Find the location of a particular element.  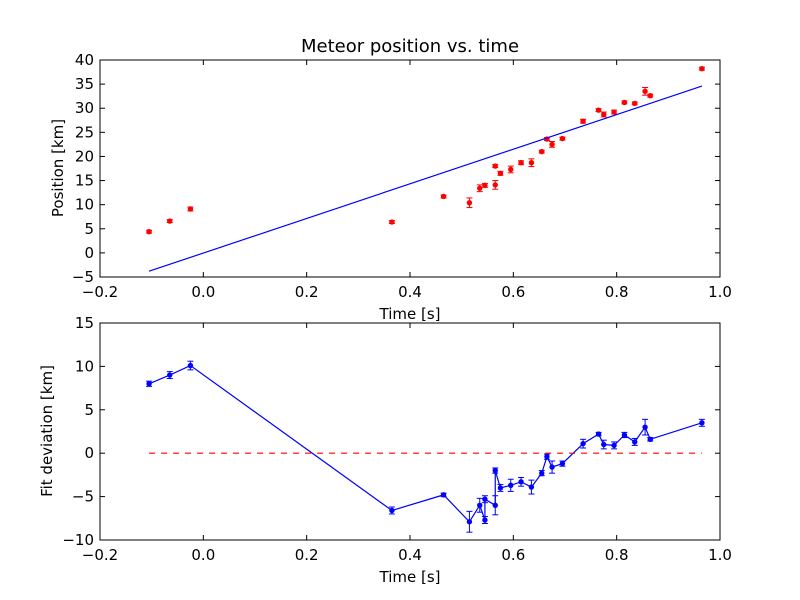

y-tick-label: 35 is located at coordinates (84, 84).